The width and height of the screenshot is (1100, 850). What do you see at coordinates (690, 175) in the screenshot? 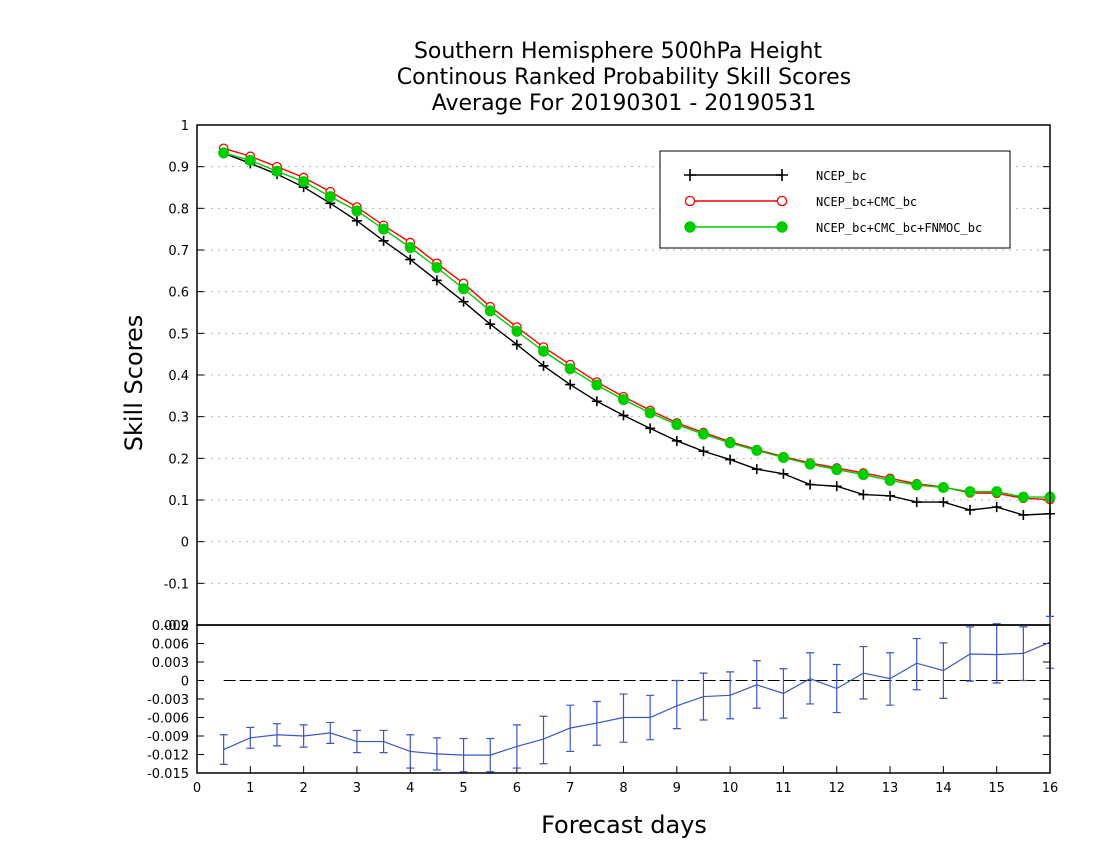
I see `legend-marker-plus` at bounding box center [690, 175].